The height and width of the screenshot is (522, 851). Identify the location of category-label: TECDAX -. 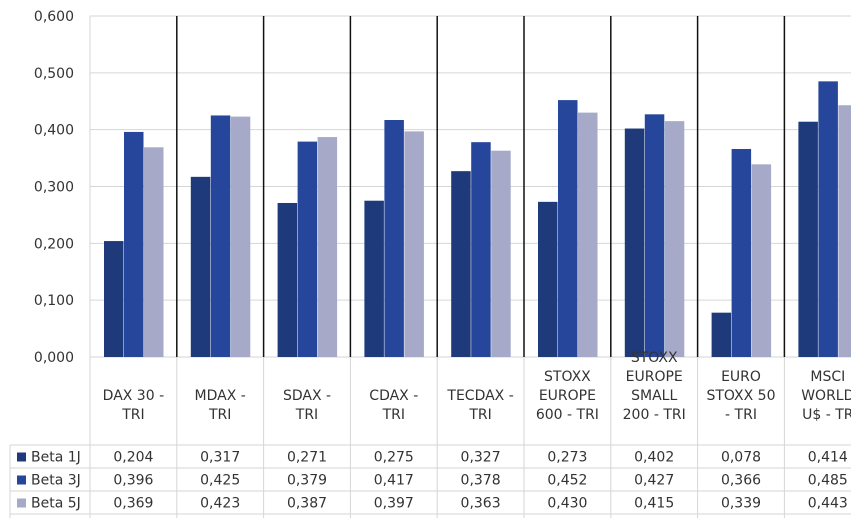
(479, 396).